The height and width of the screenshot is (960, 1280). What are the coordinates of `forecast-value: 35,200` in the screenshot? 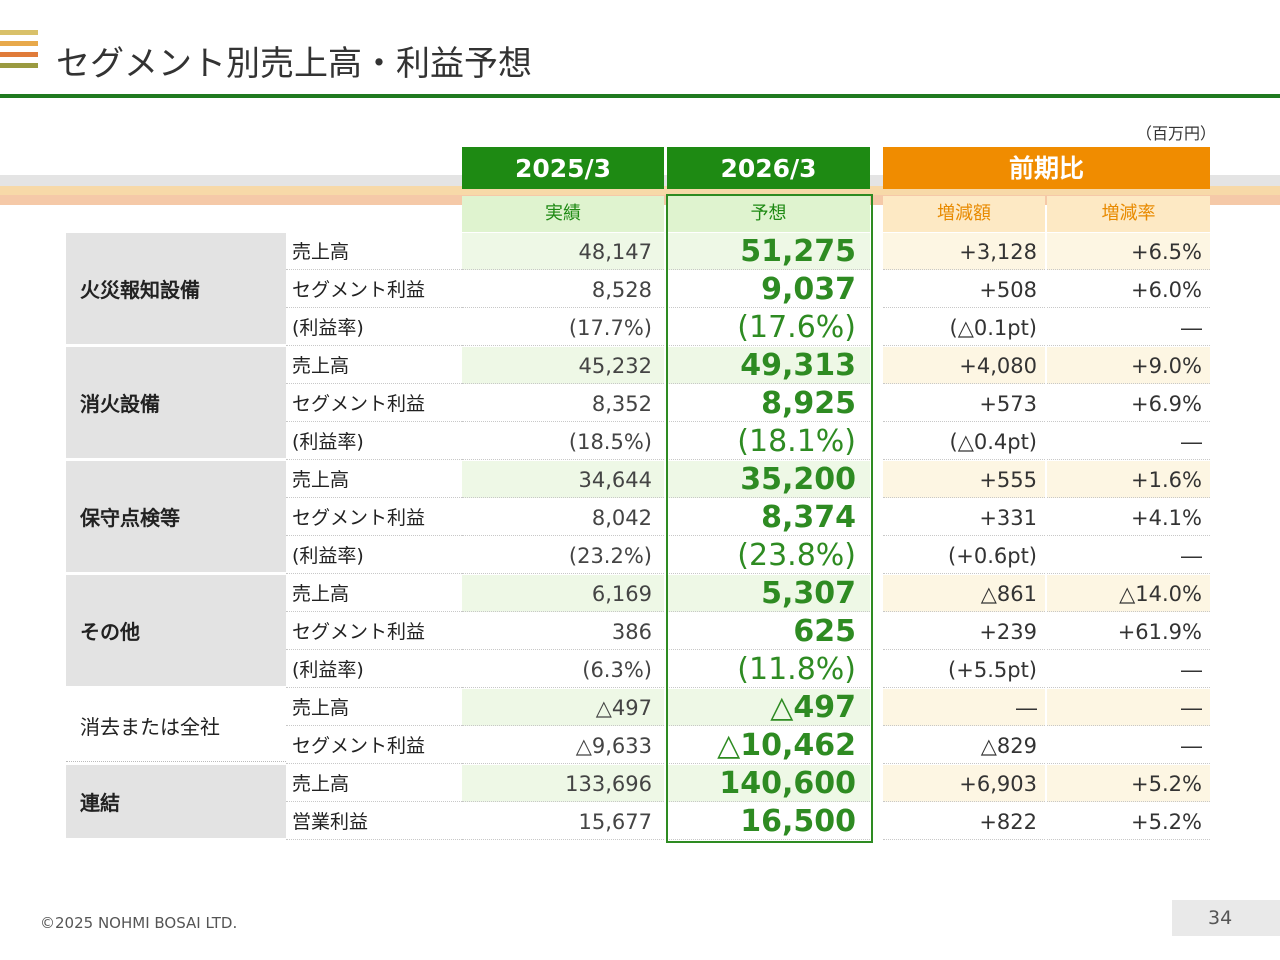 It's located at (768, 479).